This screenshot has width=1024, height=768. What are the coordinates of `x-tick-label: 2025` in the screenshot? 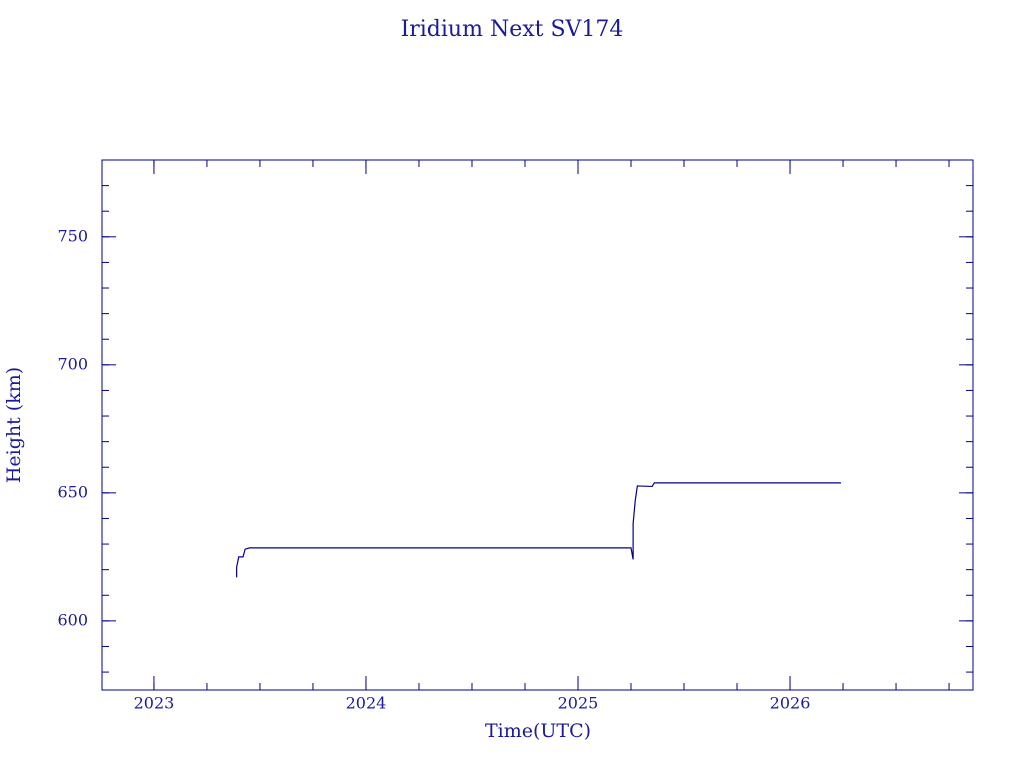 It's located at (578, 703).